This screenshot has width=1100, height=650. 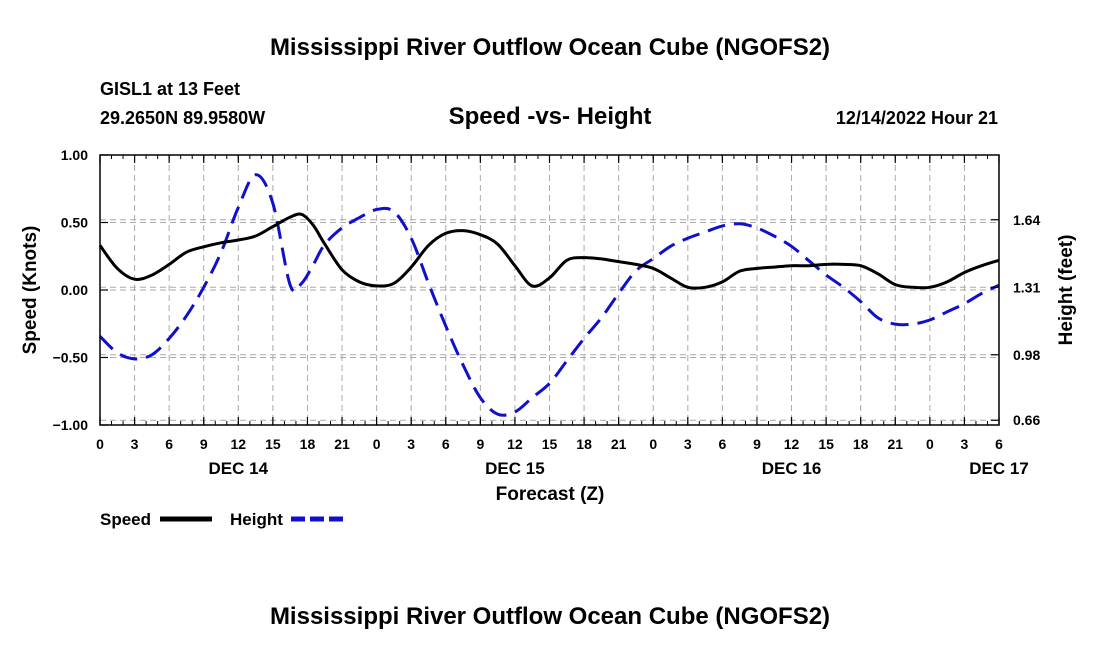 I want to click on y-left-tick-label: 0.00, so click(x=74, y=290).